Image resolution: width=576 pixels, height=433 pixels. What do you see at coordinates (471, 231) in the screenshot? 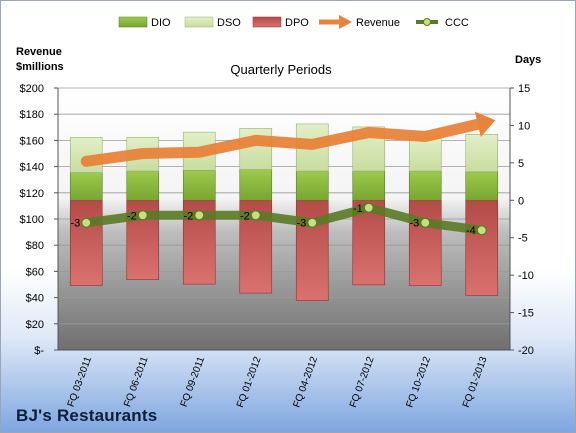
I see `ccc-data-label: -4` at bounding box center [471, 231].